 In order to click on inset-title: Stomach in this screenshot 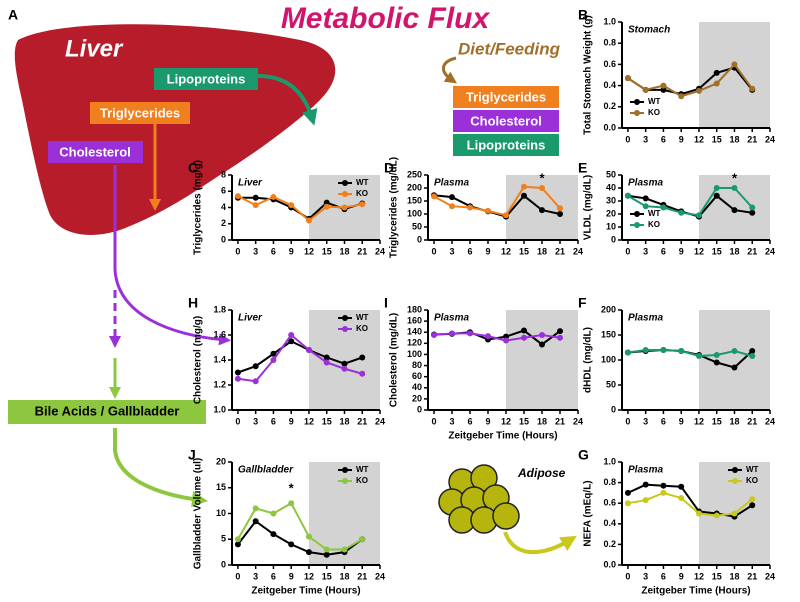, I will do `click(649, 30)`.